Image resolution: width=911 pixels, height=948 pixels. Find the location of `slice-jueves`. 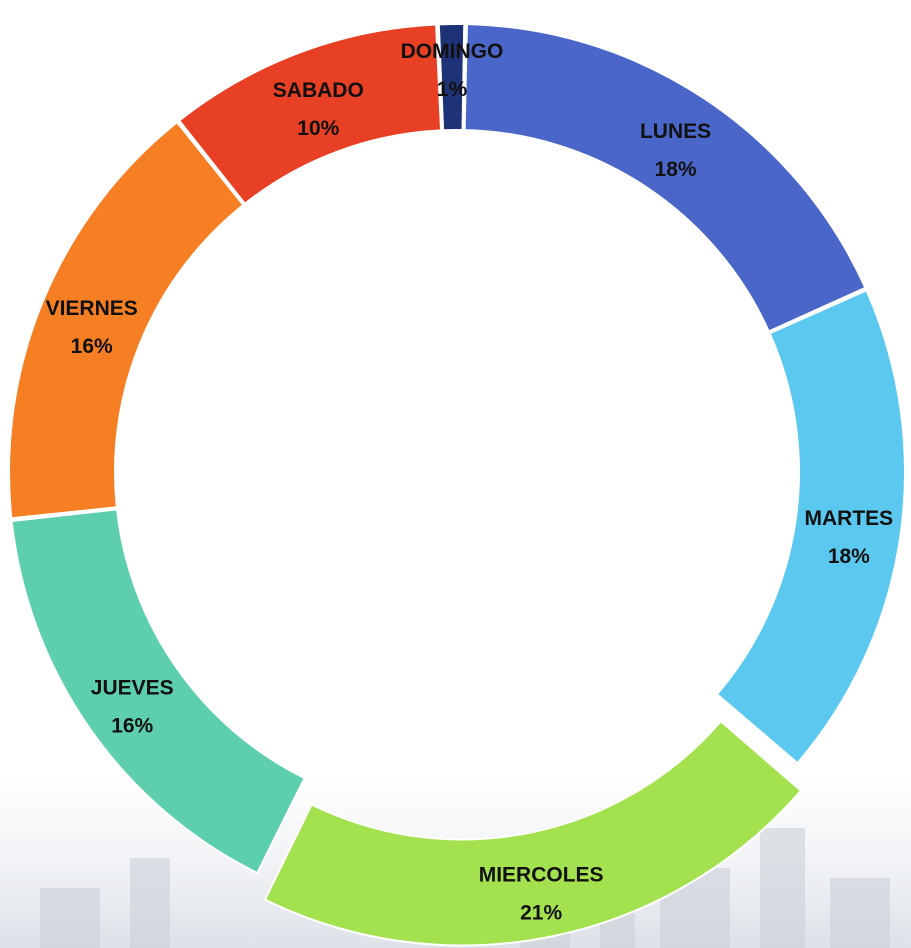

slice-jueves is located at coordinates (158, 691).